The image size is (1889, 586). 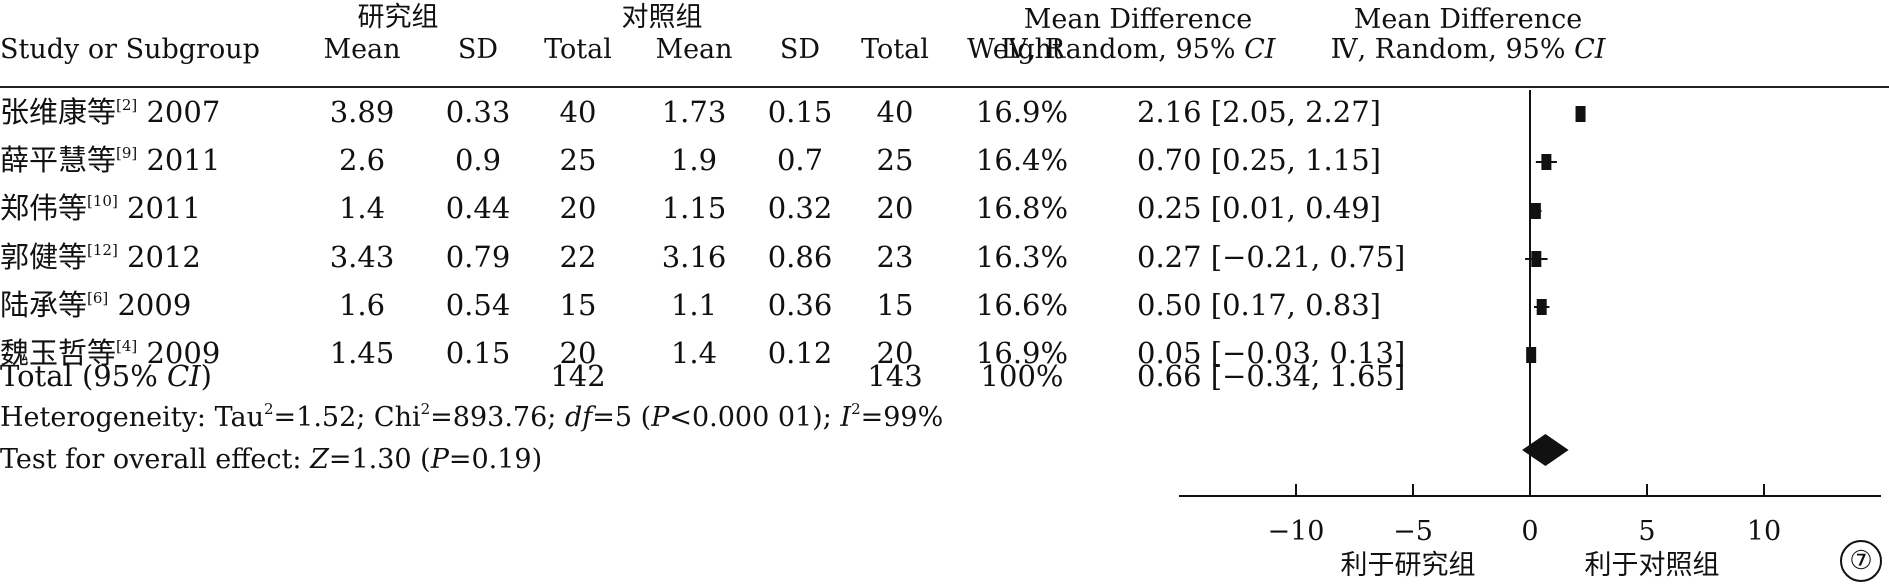 What do you see at coordinates (1271, 376) in the screenshot?
I see `total-ci: 0.66 [−0.34, 1.65]` at bounding box center [1271, 376].